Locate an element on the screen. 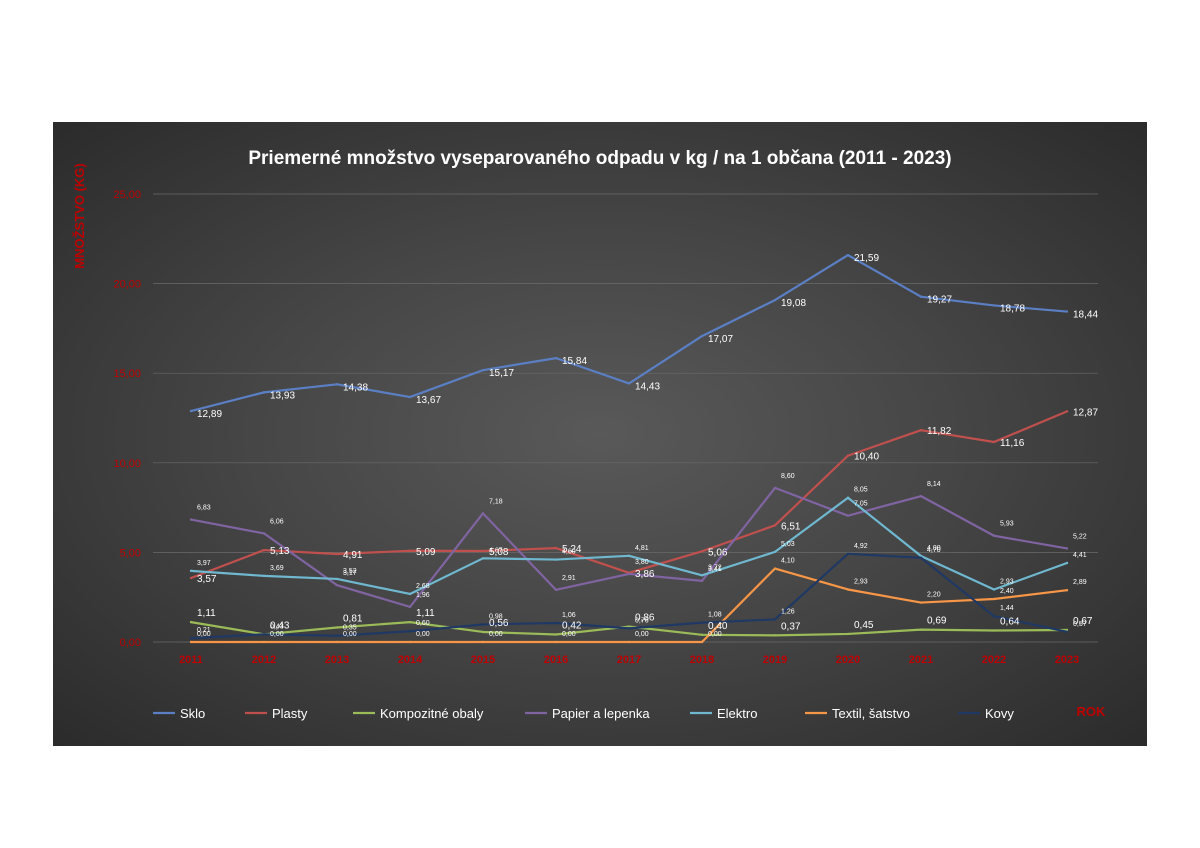 The image size is (1200, 848). data-label: 4,10 is located at coordinates (788, 561).